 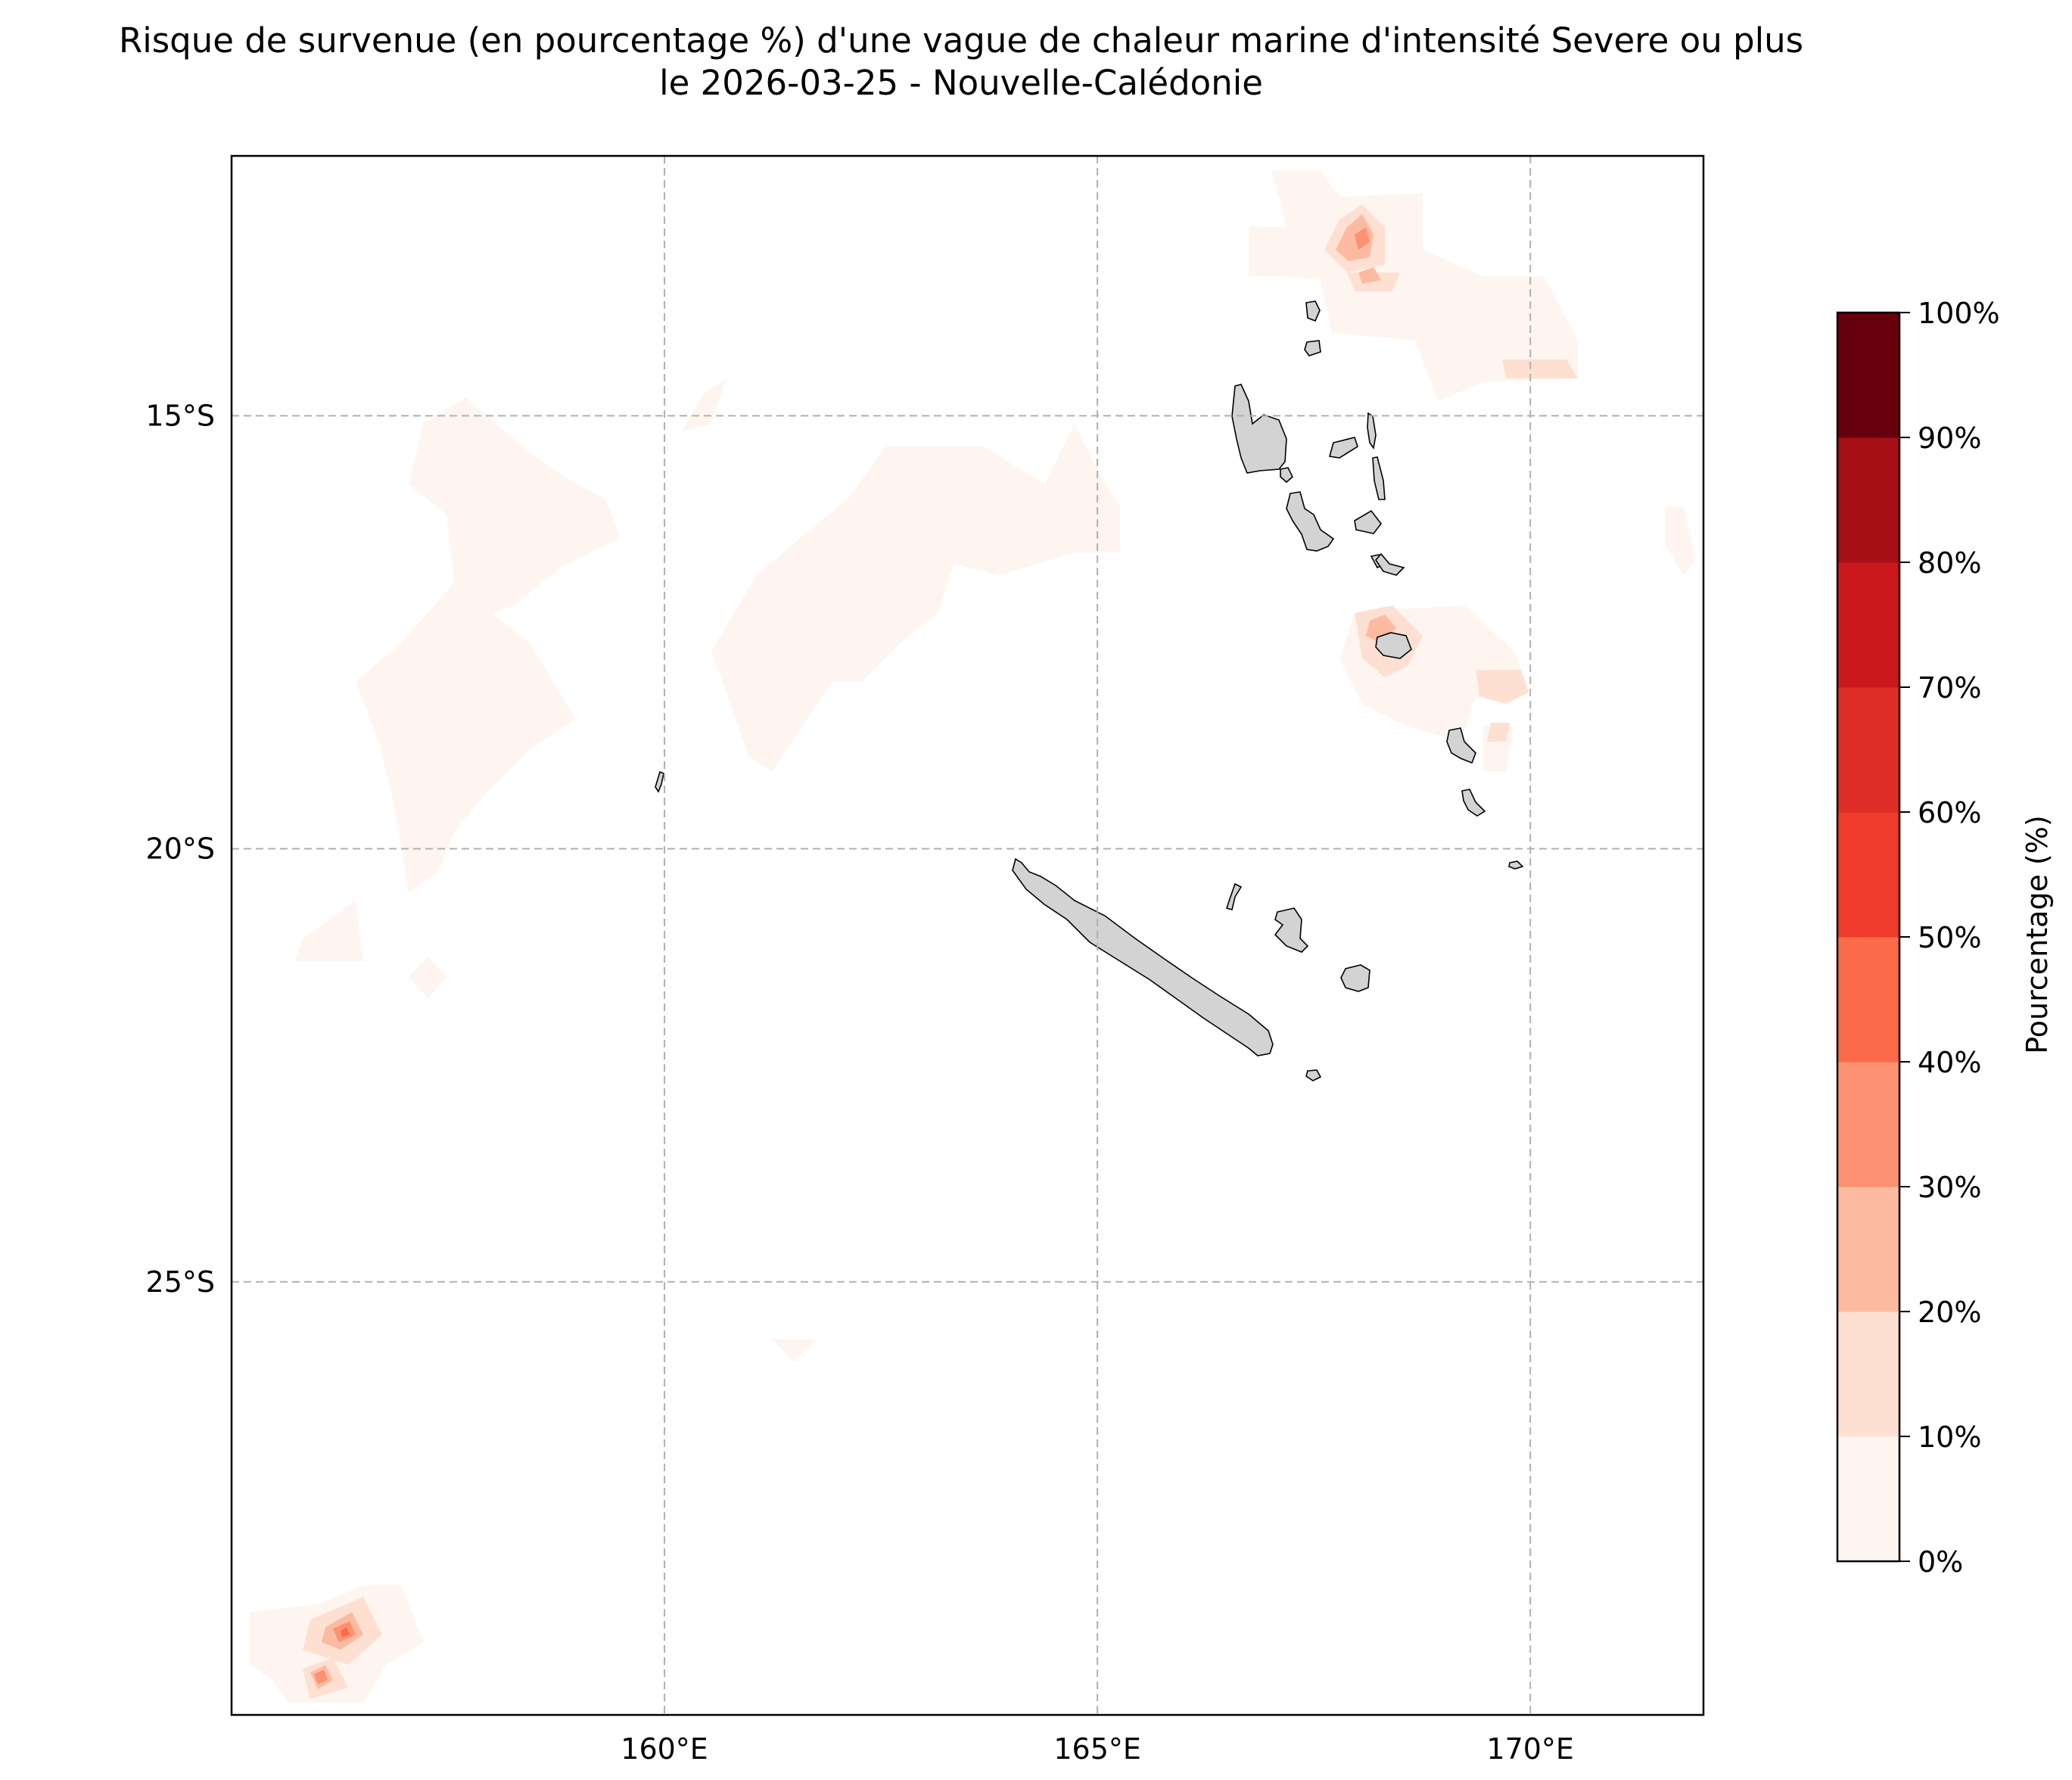 What do you see at coordinates (1949, 1312) in the screenshot?
I see `colorbar-tick-label: 20%` at bounding box center [1949, 1312].